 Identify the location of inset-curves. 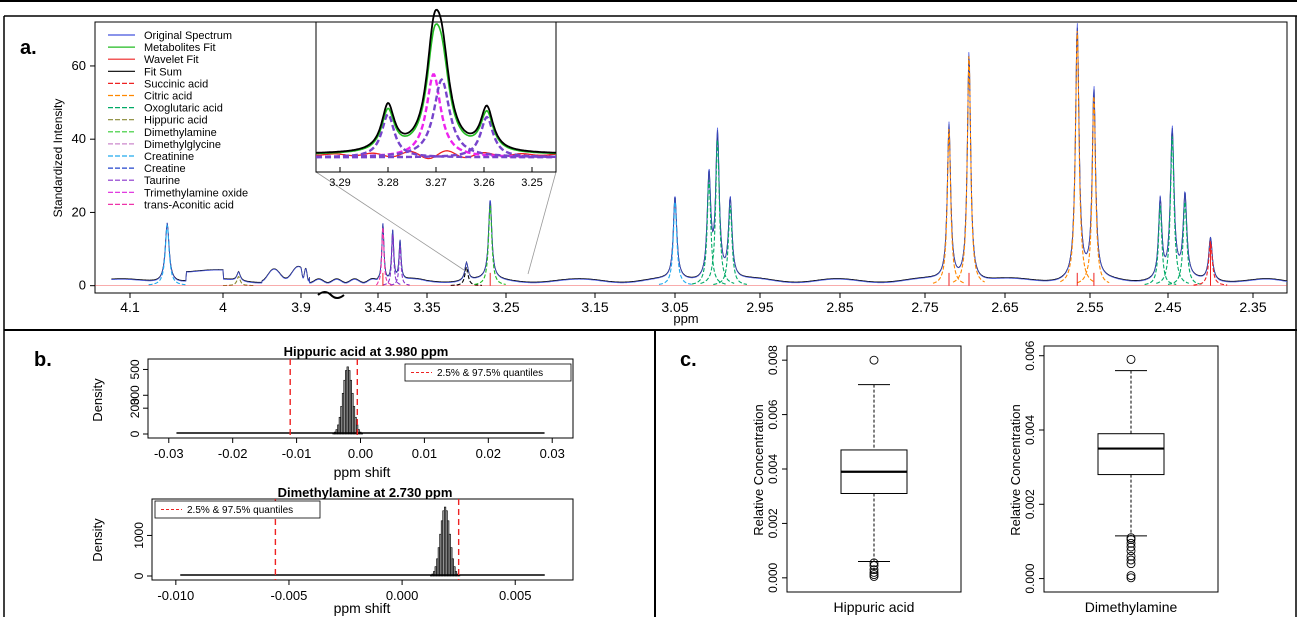
(436, 84).